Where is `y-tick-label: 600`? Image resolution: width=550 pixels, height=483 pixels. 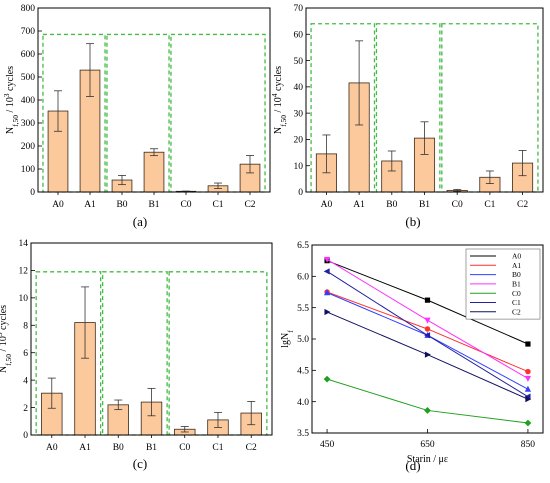 y-tick-label: 600 is located at coordinates (28, 55).